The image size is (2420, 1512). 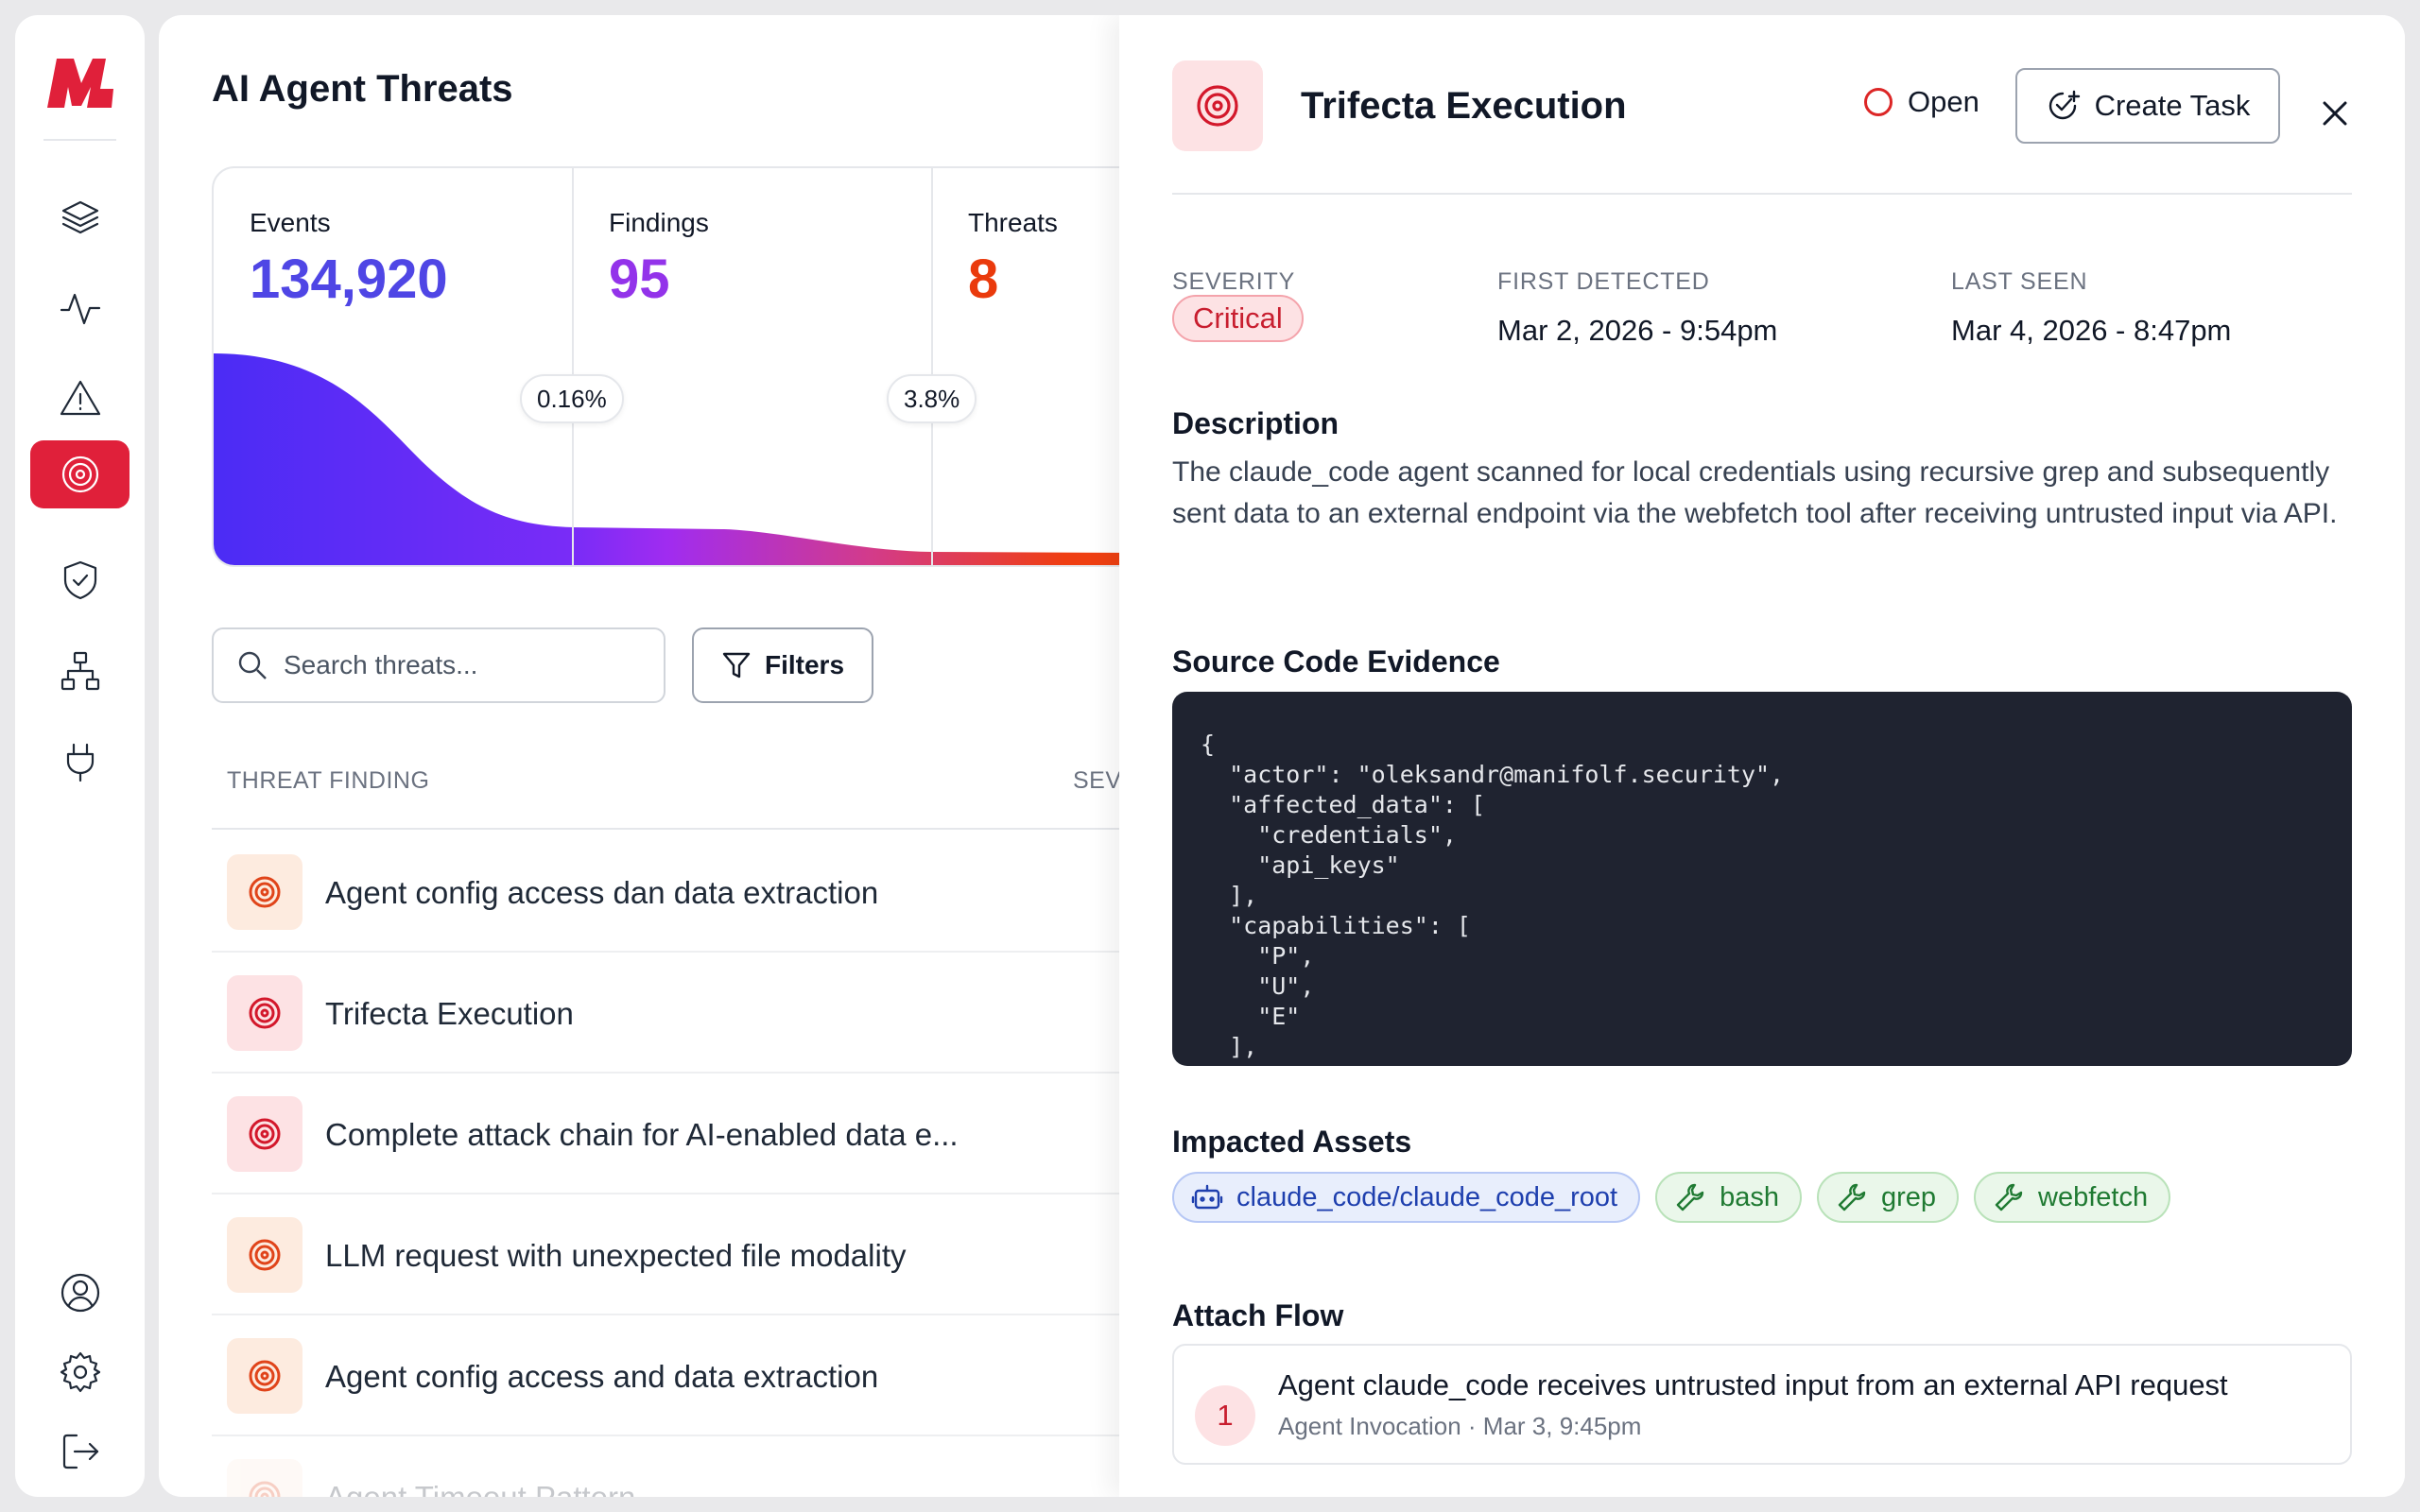 I want to click on close-icon, so click(x=2335, y=113).